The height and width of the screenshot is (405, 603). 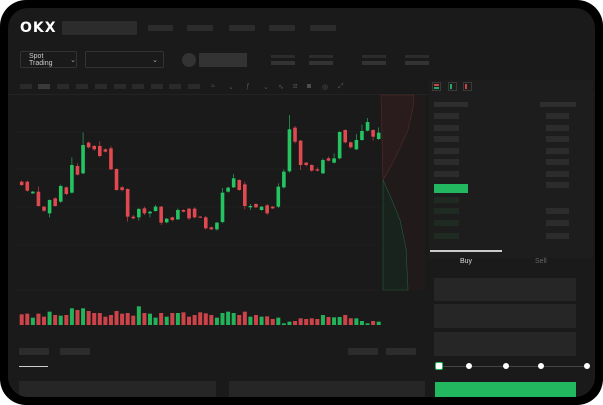 I want to click on price-input, so click(x=505, y=289).